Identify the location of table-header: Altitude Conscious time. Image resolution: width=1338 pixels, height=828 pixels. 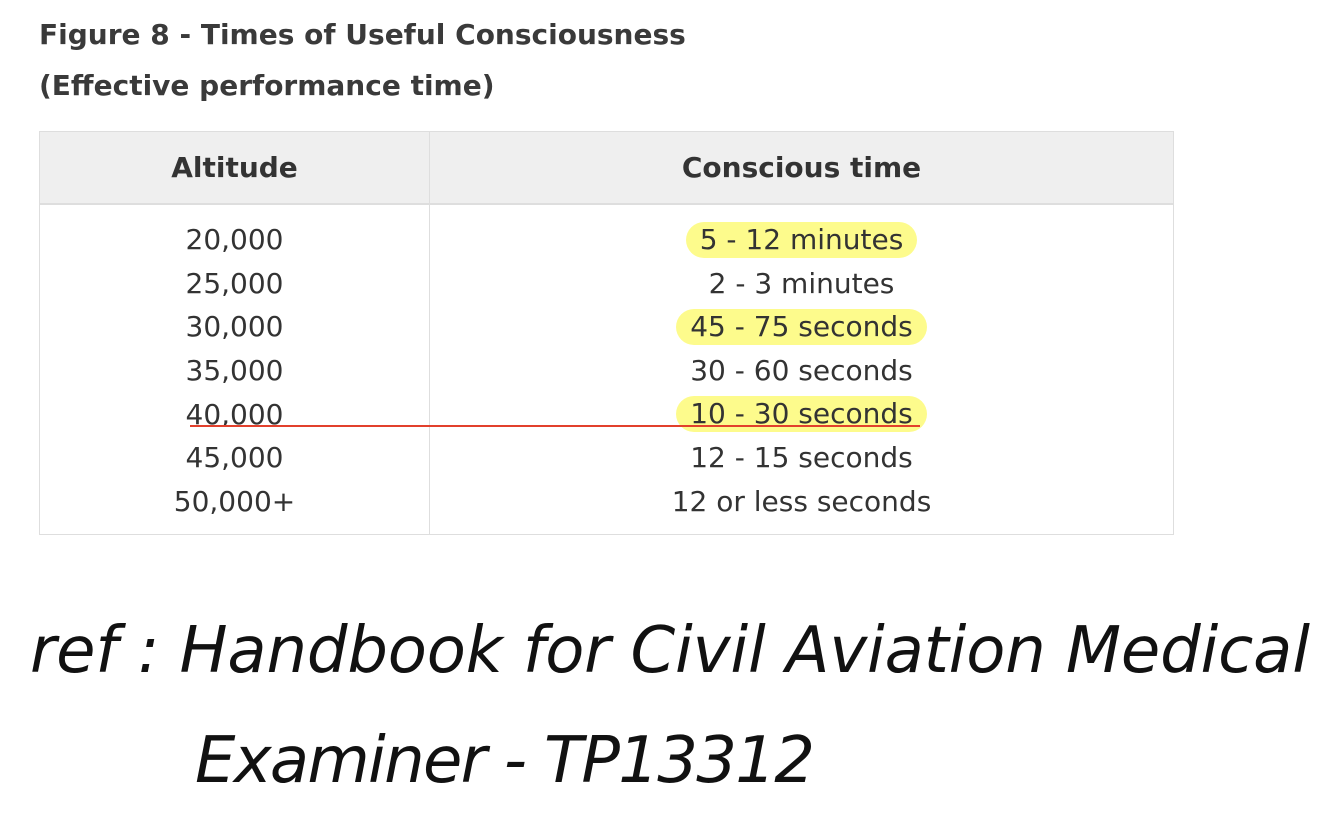
(606, 168).